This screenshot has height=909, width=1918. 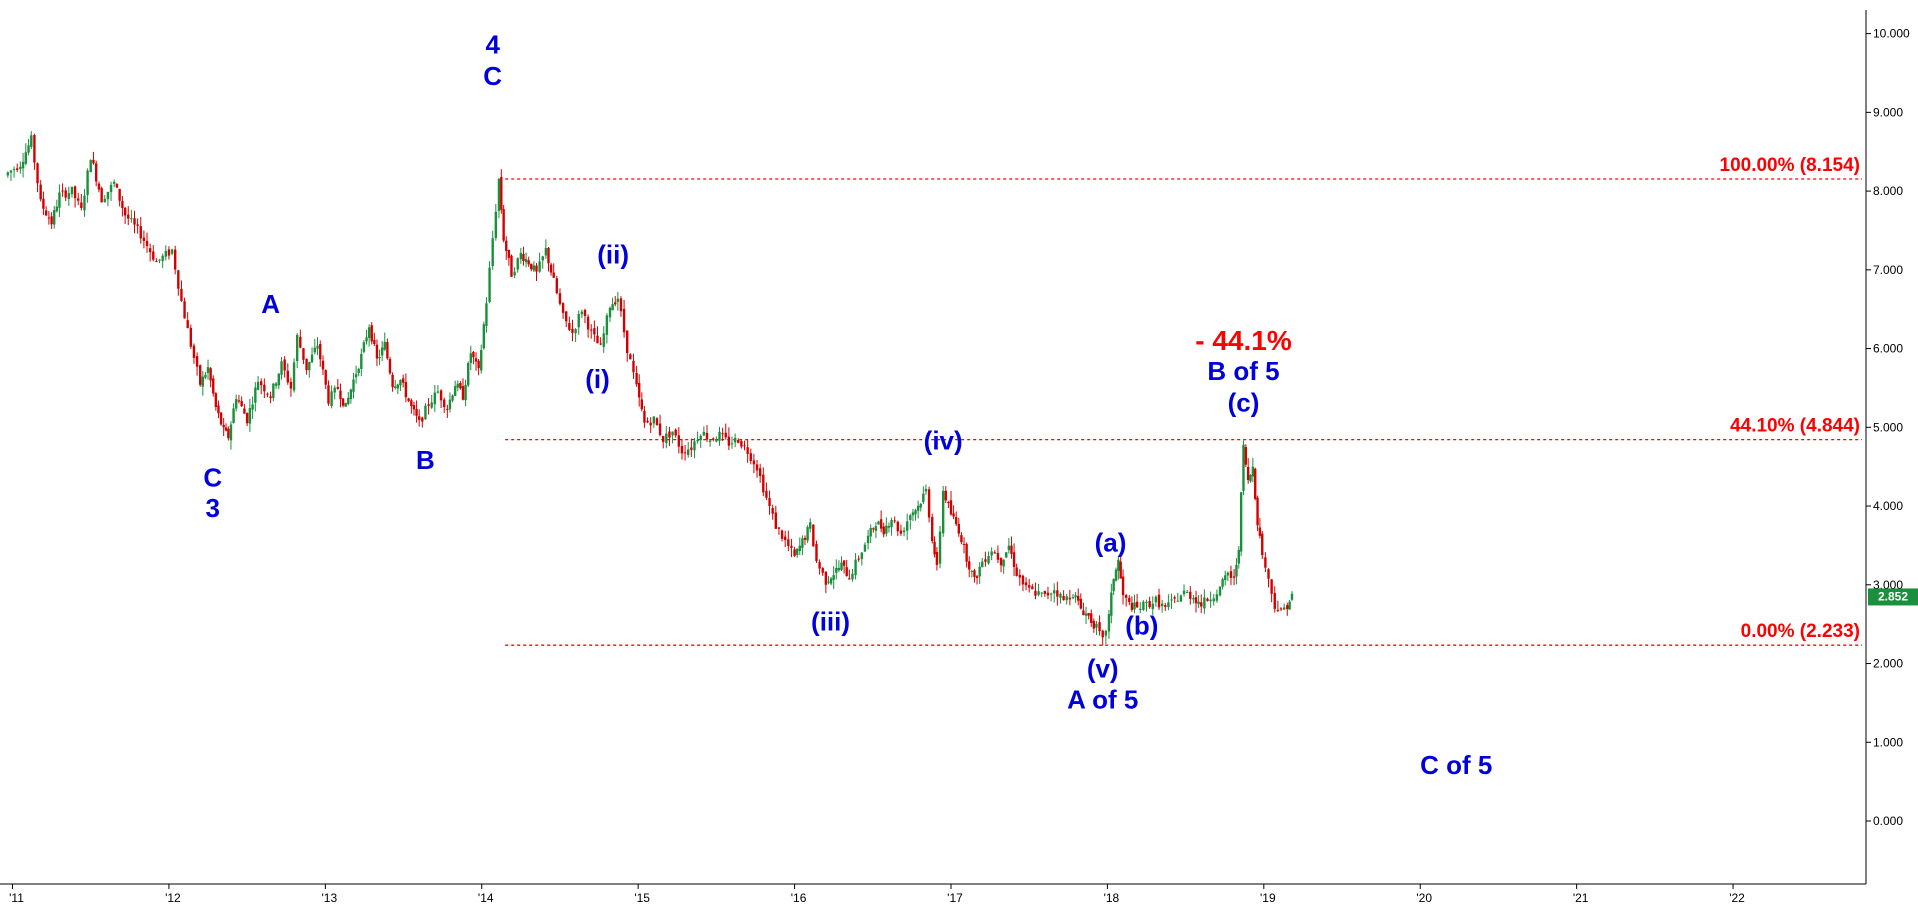 What do you see at coordinates (425, 460) in the screenshot?
I see `wave-label: B` at bounding box center [425, 460].